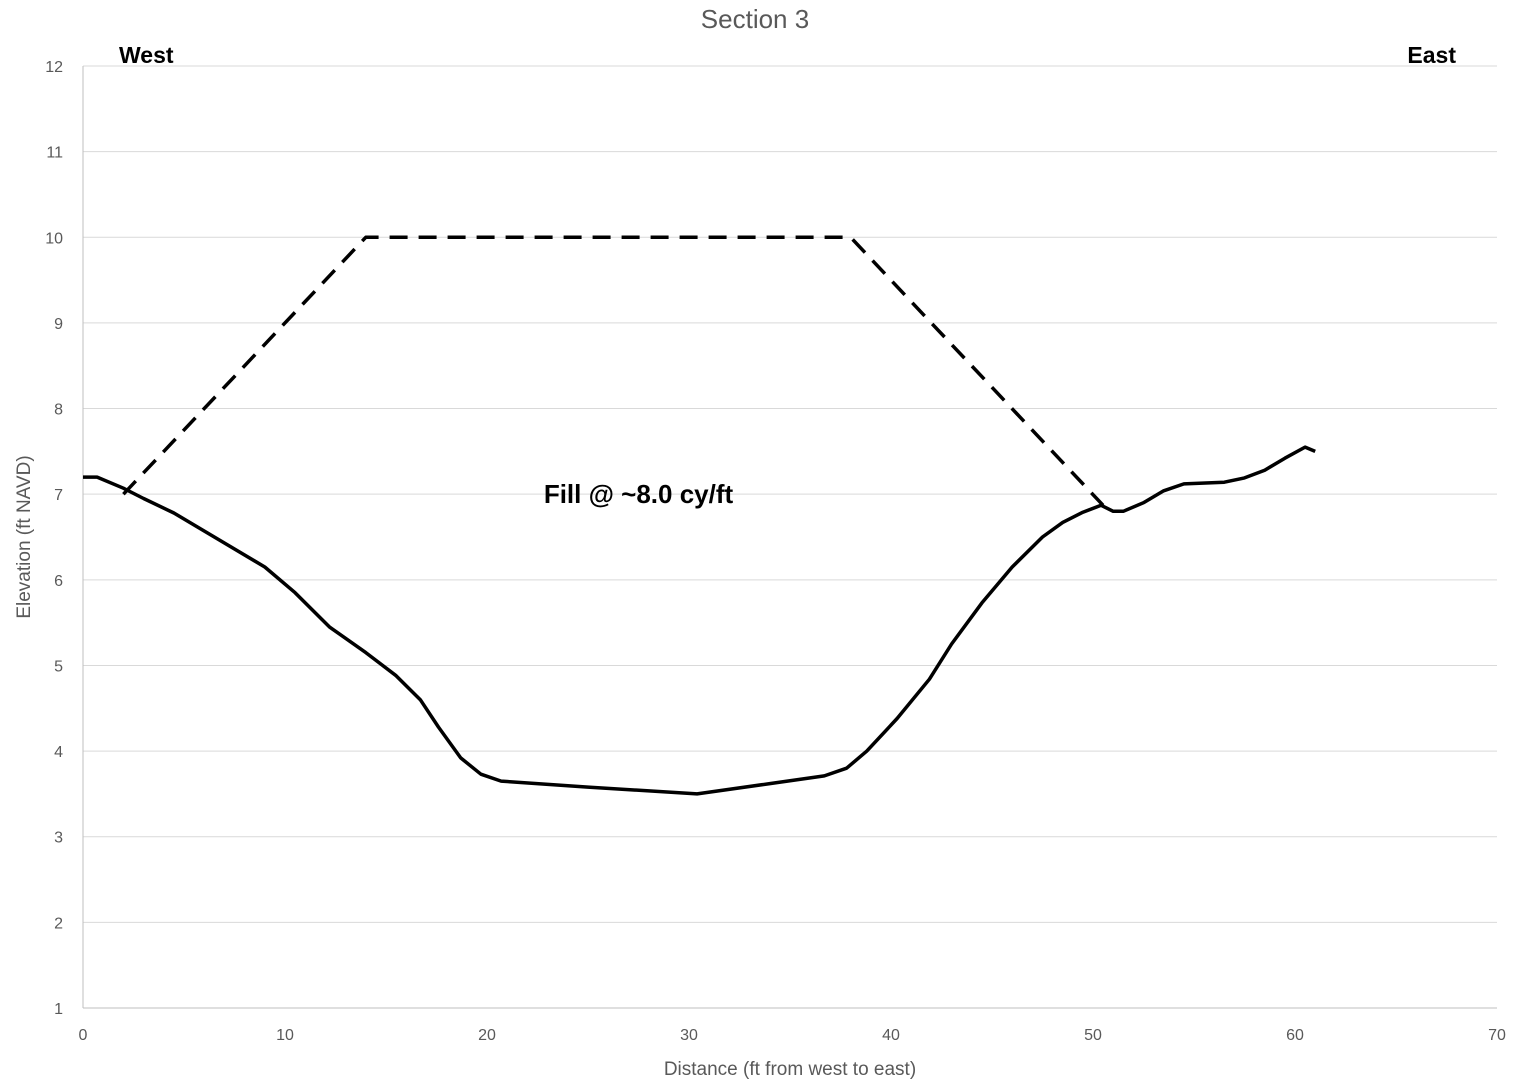 The width and height of the screenshot is (1522, 1086). What do you see at coordinates (285, 1035) in the screenshot?
I see `x-tick-label: 10` at bounding box center [285, 1035].